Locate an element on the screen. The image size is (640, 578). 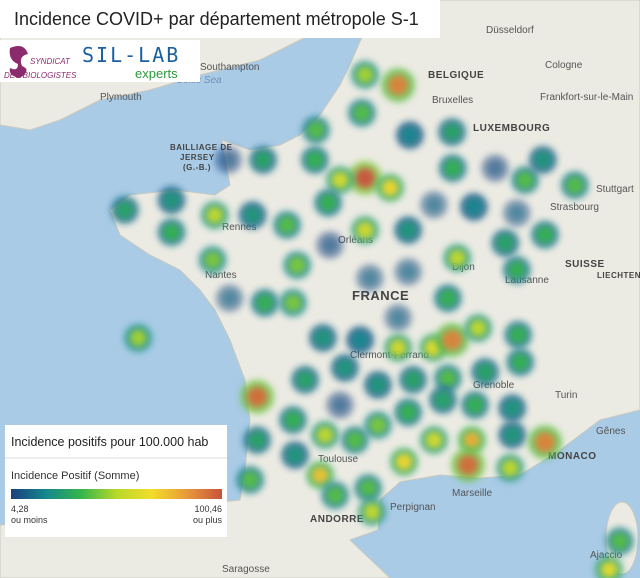
legend-subtitle: Incidence Positif (Somme) is located at coordinates (75, 476).